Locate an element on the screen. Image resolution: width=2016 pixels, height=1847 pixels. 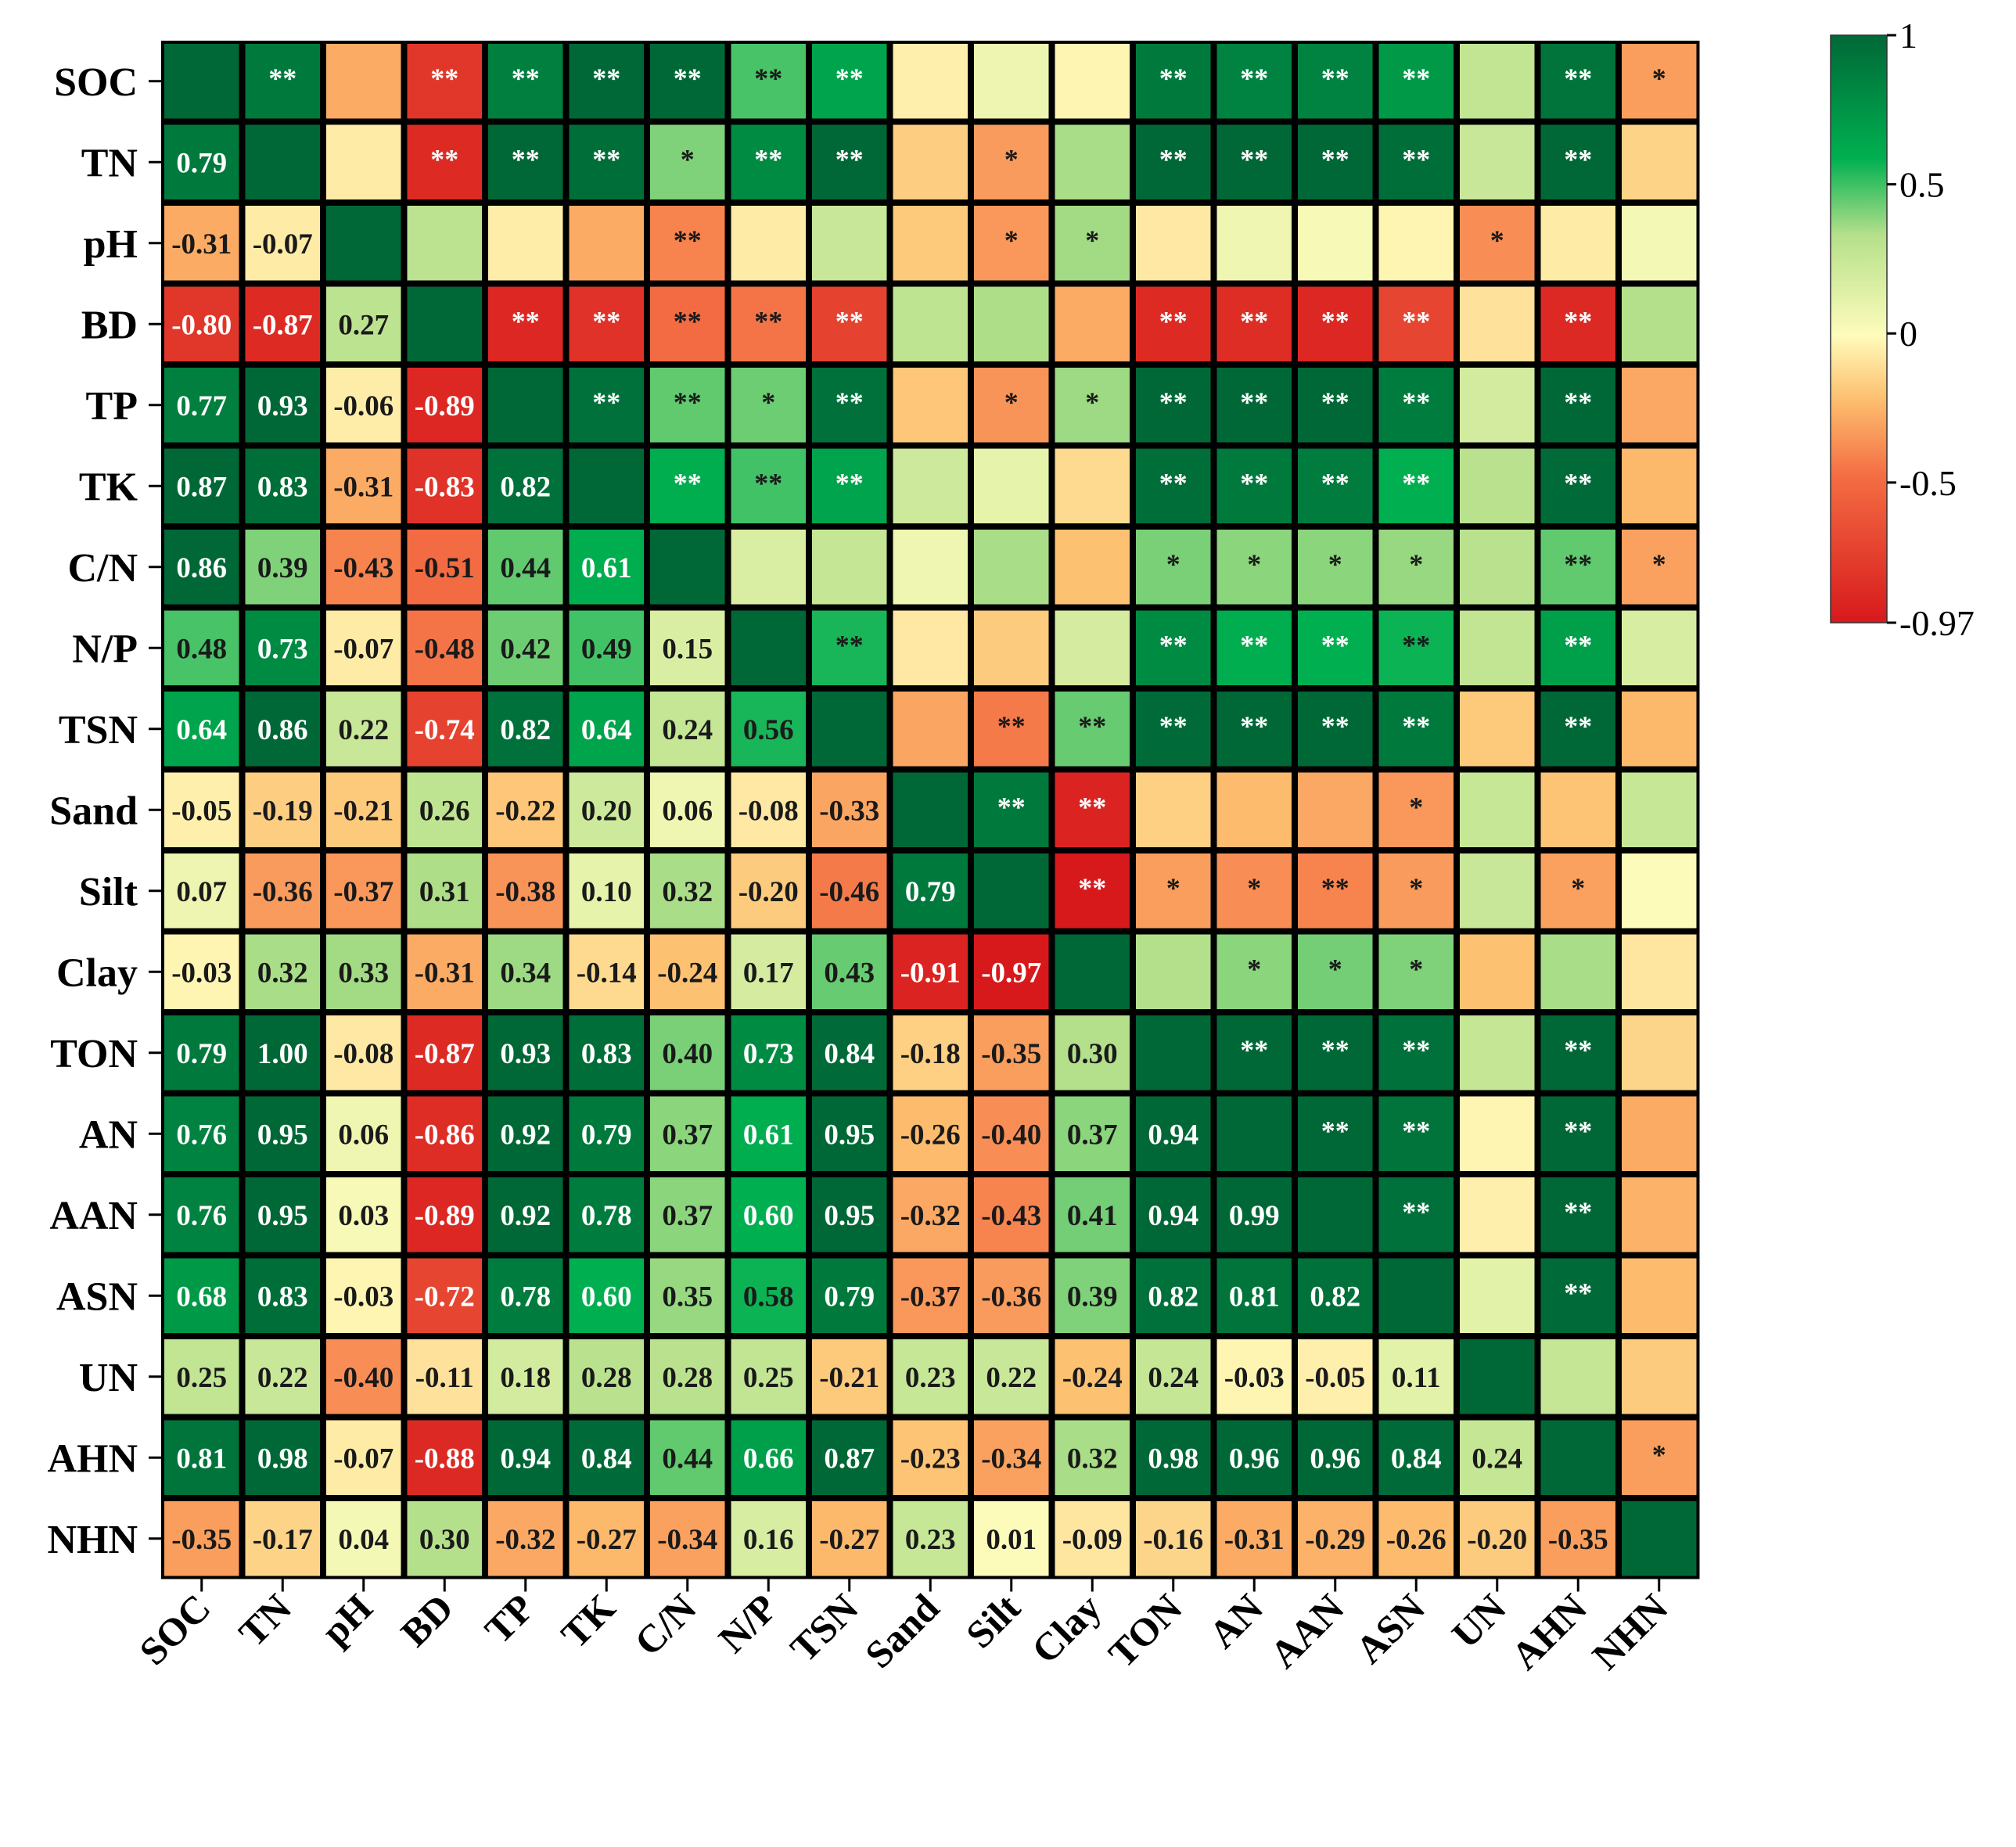
heatmap-cell-c-n-tp is located at coordinates (525, 568).